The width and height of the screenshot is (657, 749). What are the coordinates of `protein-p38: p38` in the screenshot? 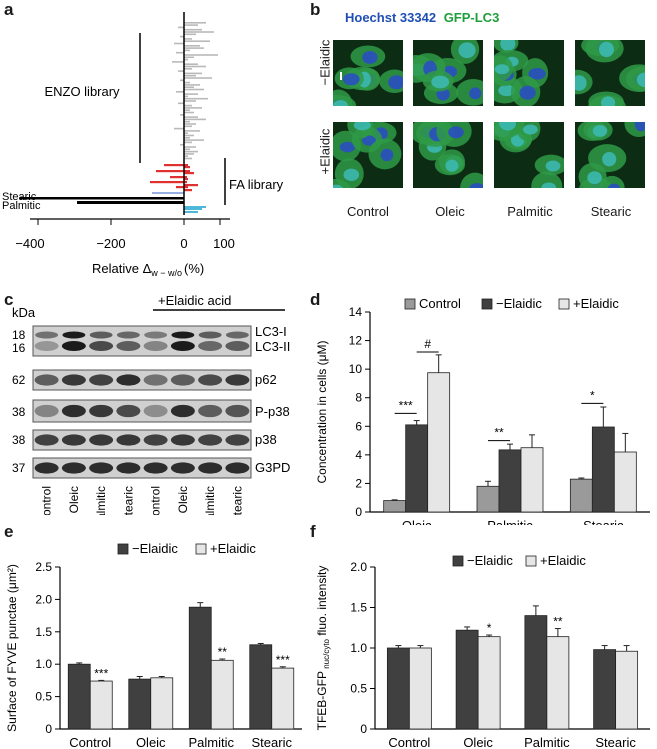 It's located at (266, 439).